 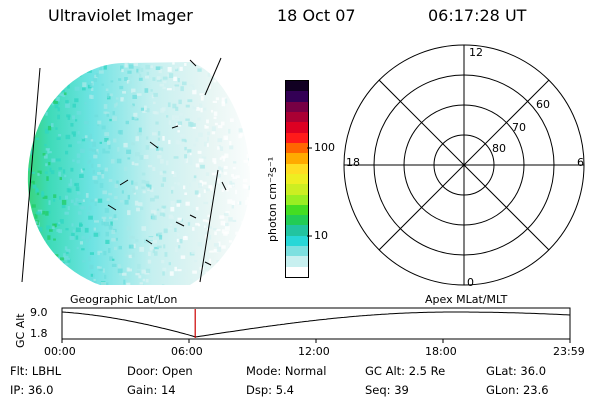 What do you see at coordinates (314, 351) in the screenshot?
I see `altitude-xtick-1200: 12:00` at bounding box center [314, 351].